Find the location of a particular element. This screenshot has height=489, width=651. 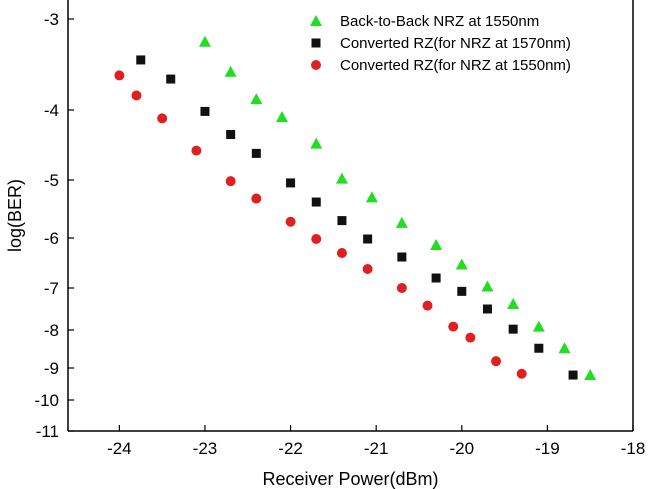

x-tick-label: -24 is located at coordinates (119, 448).